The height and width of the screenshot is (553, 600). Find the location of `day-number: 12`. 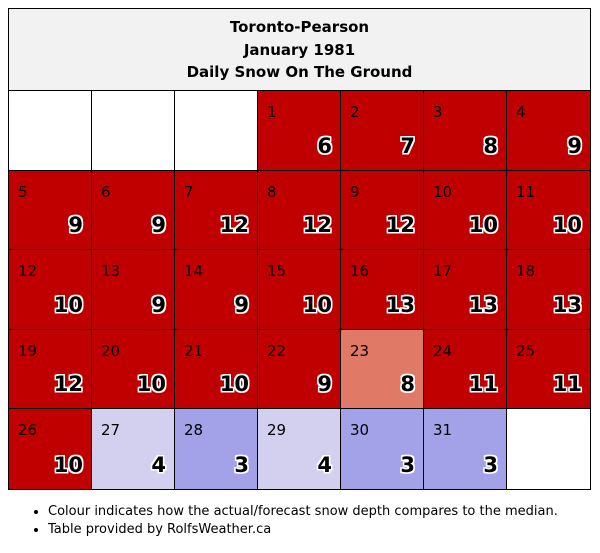

day-number: 12 is located at coordinates (28, 271).